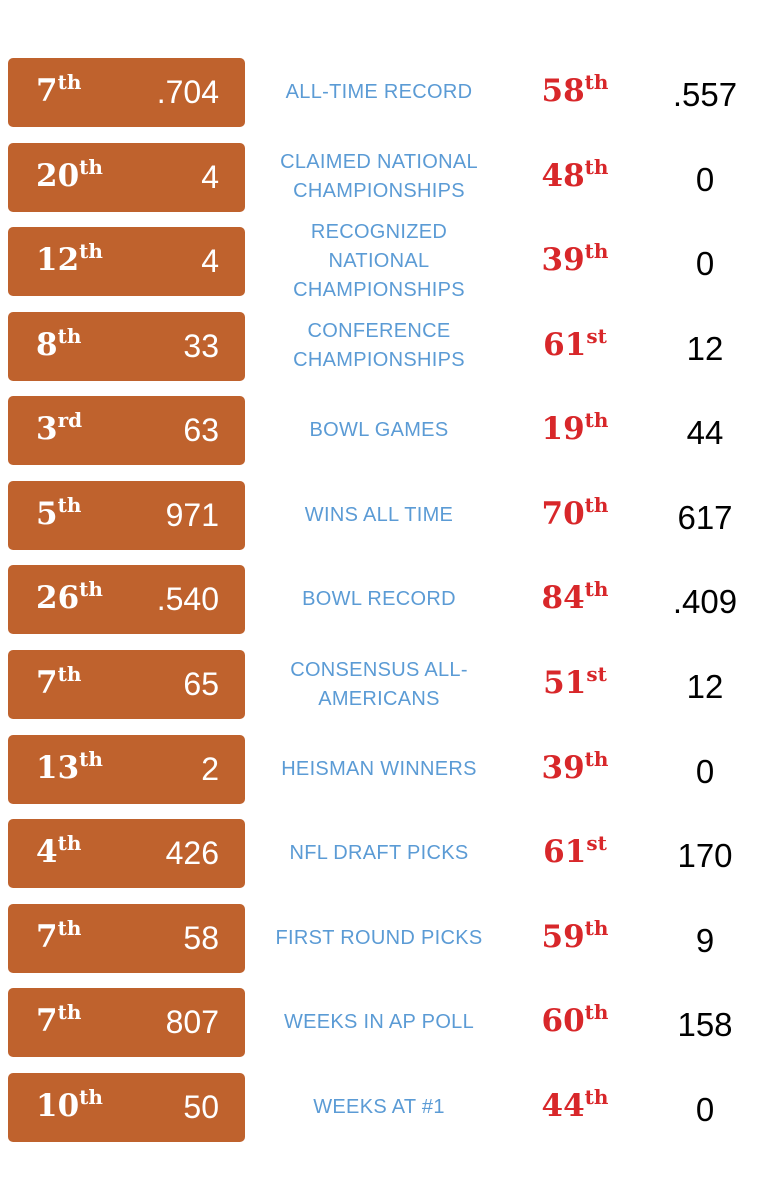  I want to click on table-row: 4th 426 NFL DRAFT PICKS 61st 170, so click(379, 854).